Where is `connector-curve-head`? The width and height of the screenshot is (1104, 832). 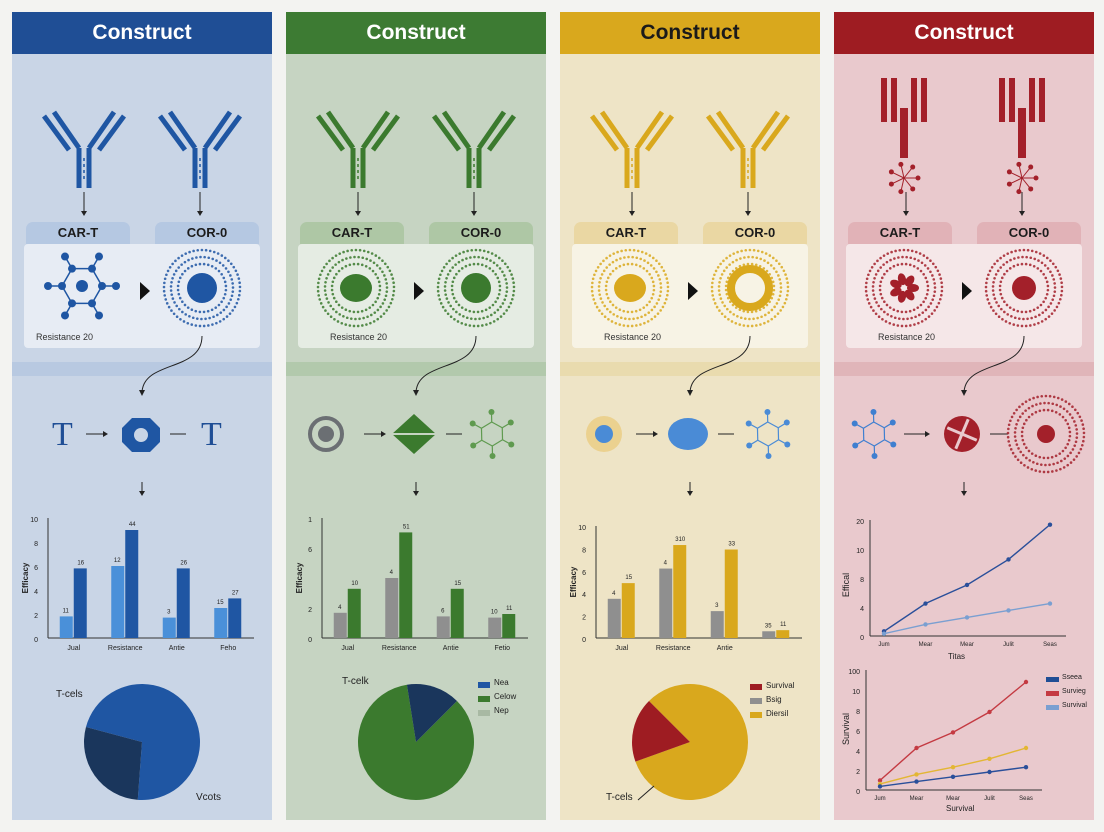 connector-curve-head is located at coordinates (142, 393).